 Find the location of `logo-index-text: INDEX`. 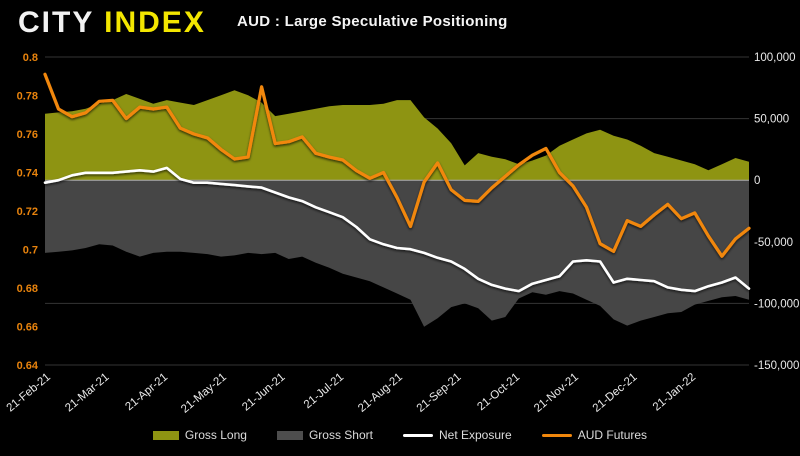

logo-index-text: INDEX is located at coordinates (155, 22).